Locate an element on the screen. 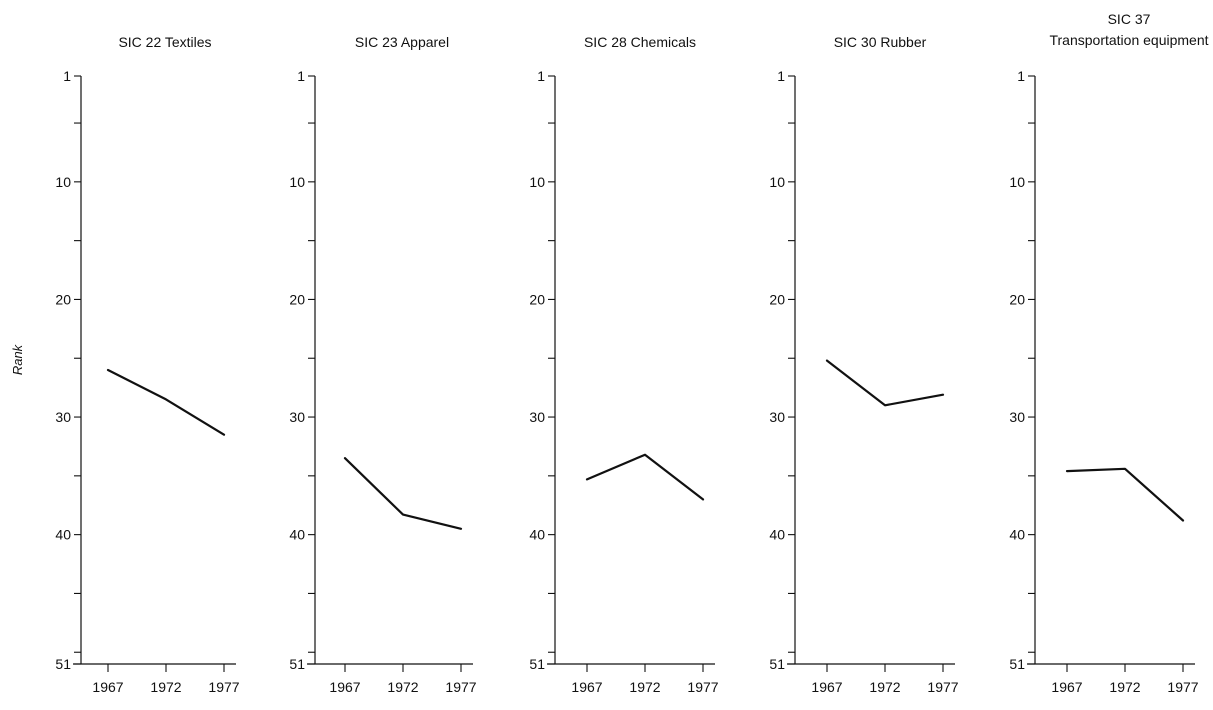 The image size is (1213, 710). chart-title: SIC 30 Rubber is located at coordinates (880, 42).